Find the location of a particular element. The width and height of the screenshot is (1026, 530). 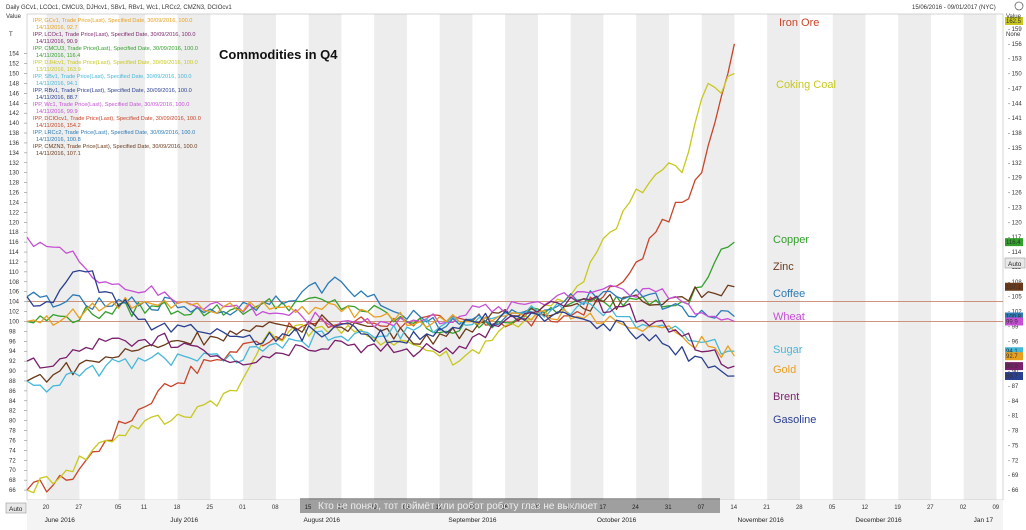

x-tick-label: 09 is located at coordinates (995, 508).